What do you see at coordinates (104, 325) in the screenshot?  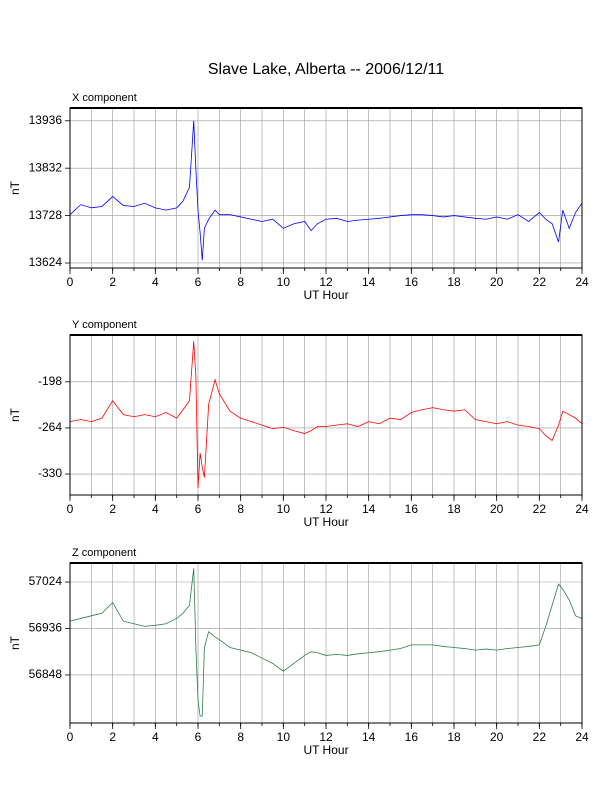 I see `panel-title: Y component` at bounding box center [104, 325].